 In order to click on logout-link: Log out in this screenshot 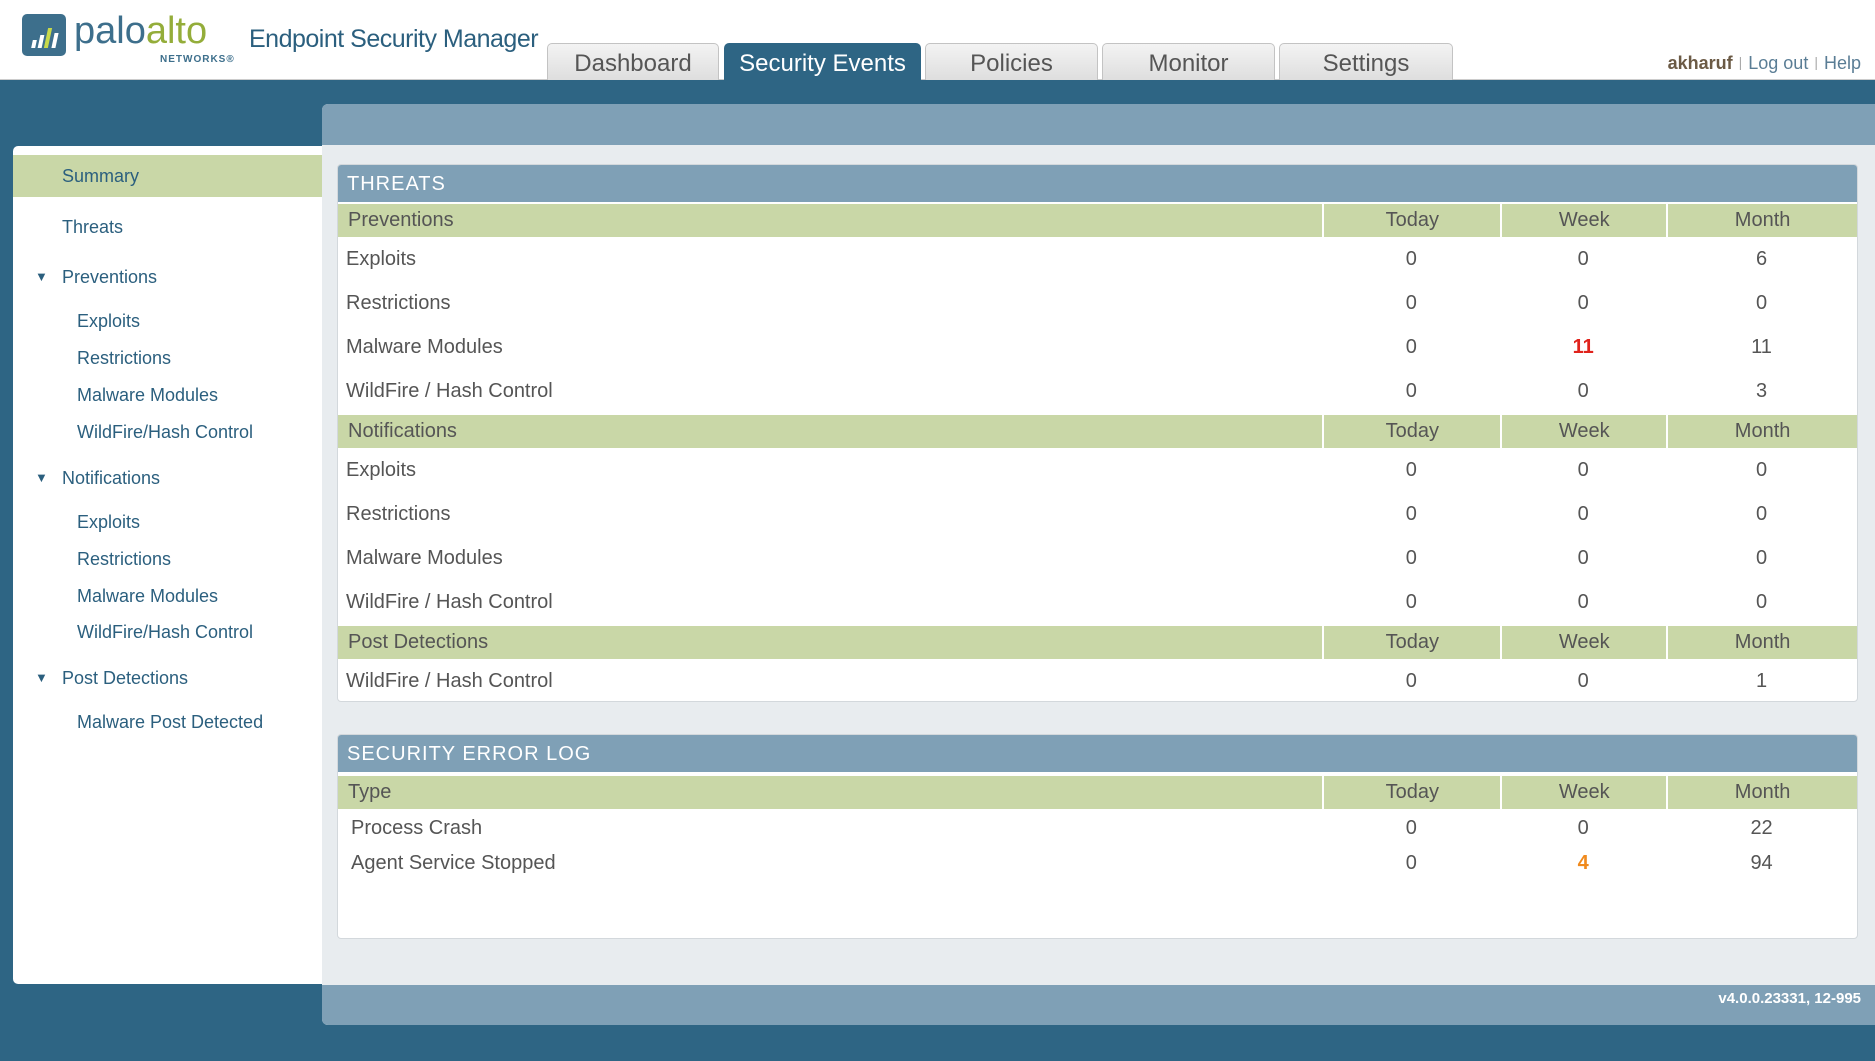, I will do `click(1778, 63)`.